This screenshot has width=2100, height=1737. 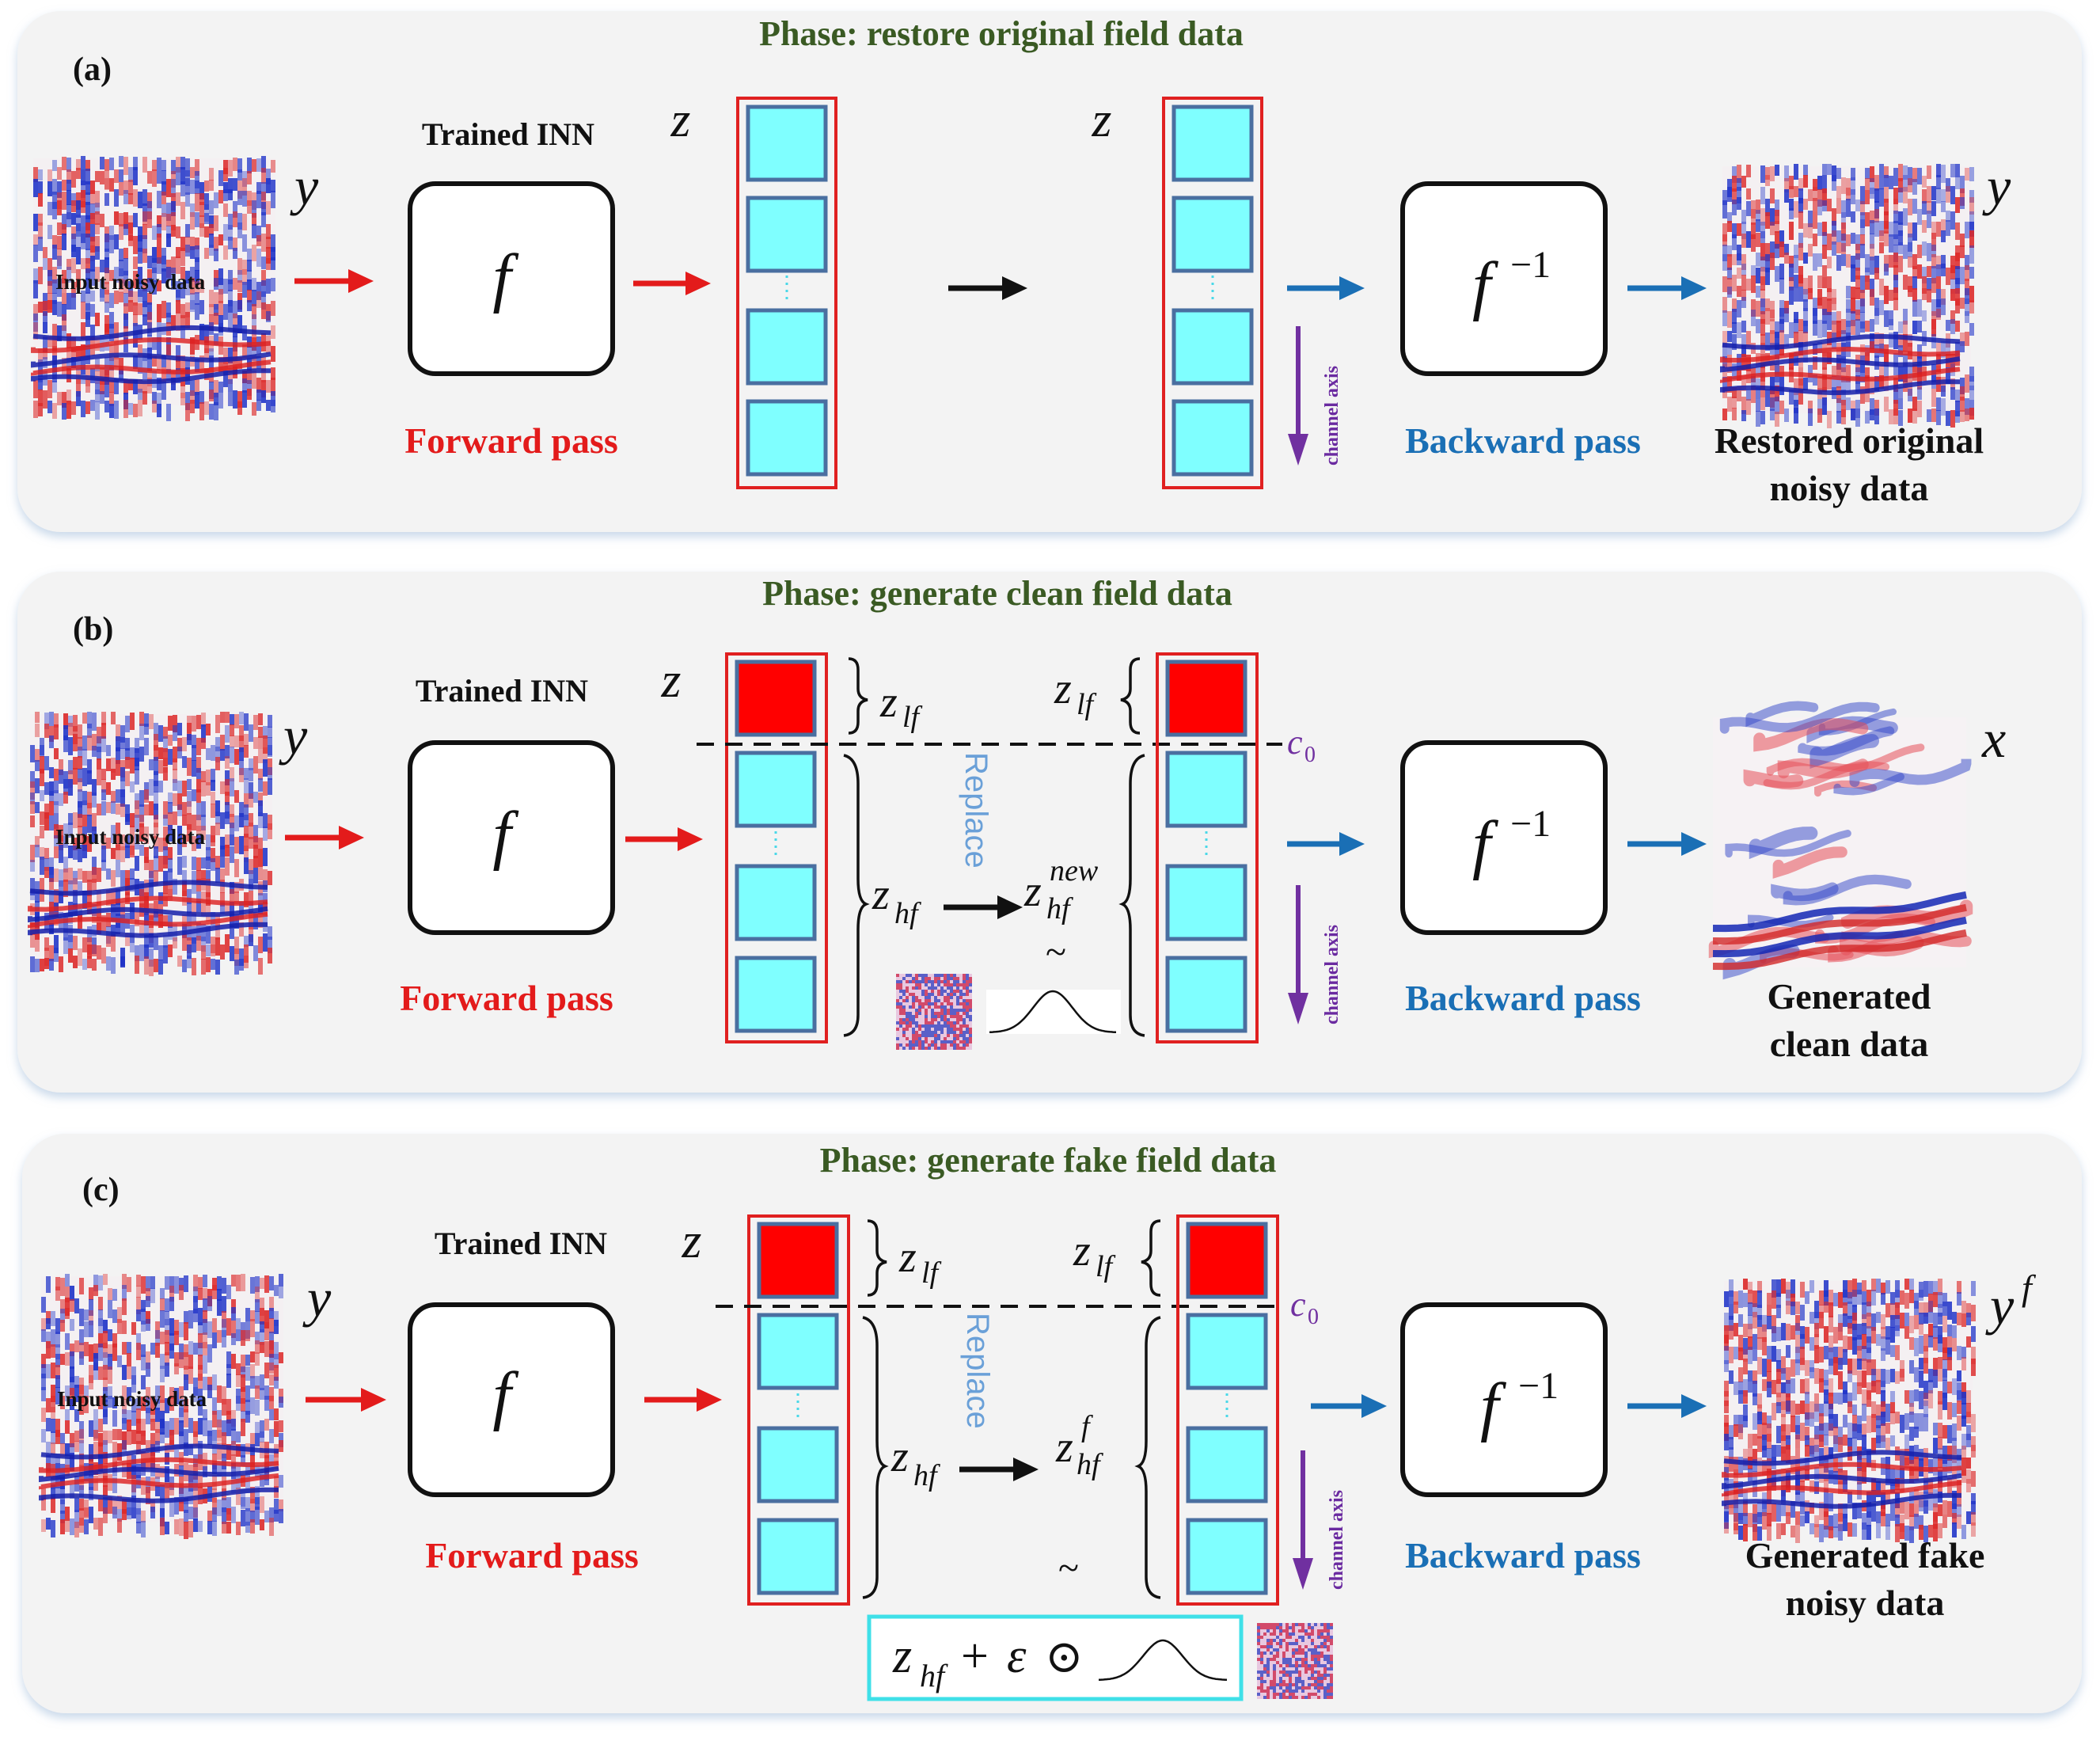 What do you see at coordinates (1994, 739) in the screenshot?
I see `panel-b-output-symbol: x` at bounding box center [1994, 739].